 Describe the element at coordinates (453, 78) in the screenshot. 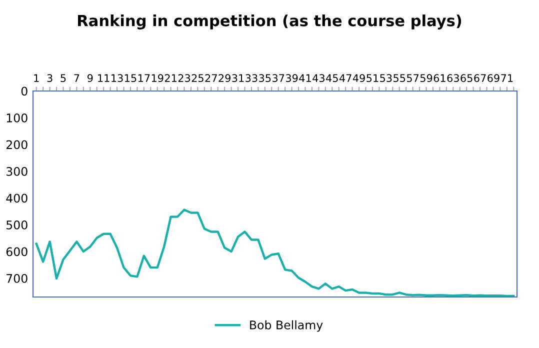

I see `x-tick-label: 63` at that location.